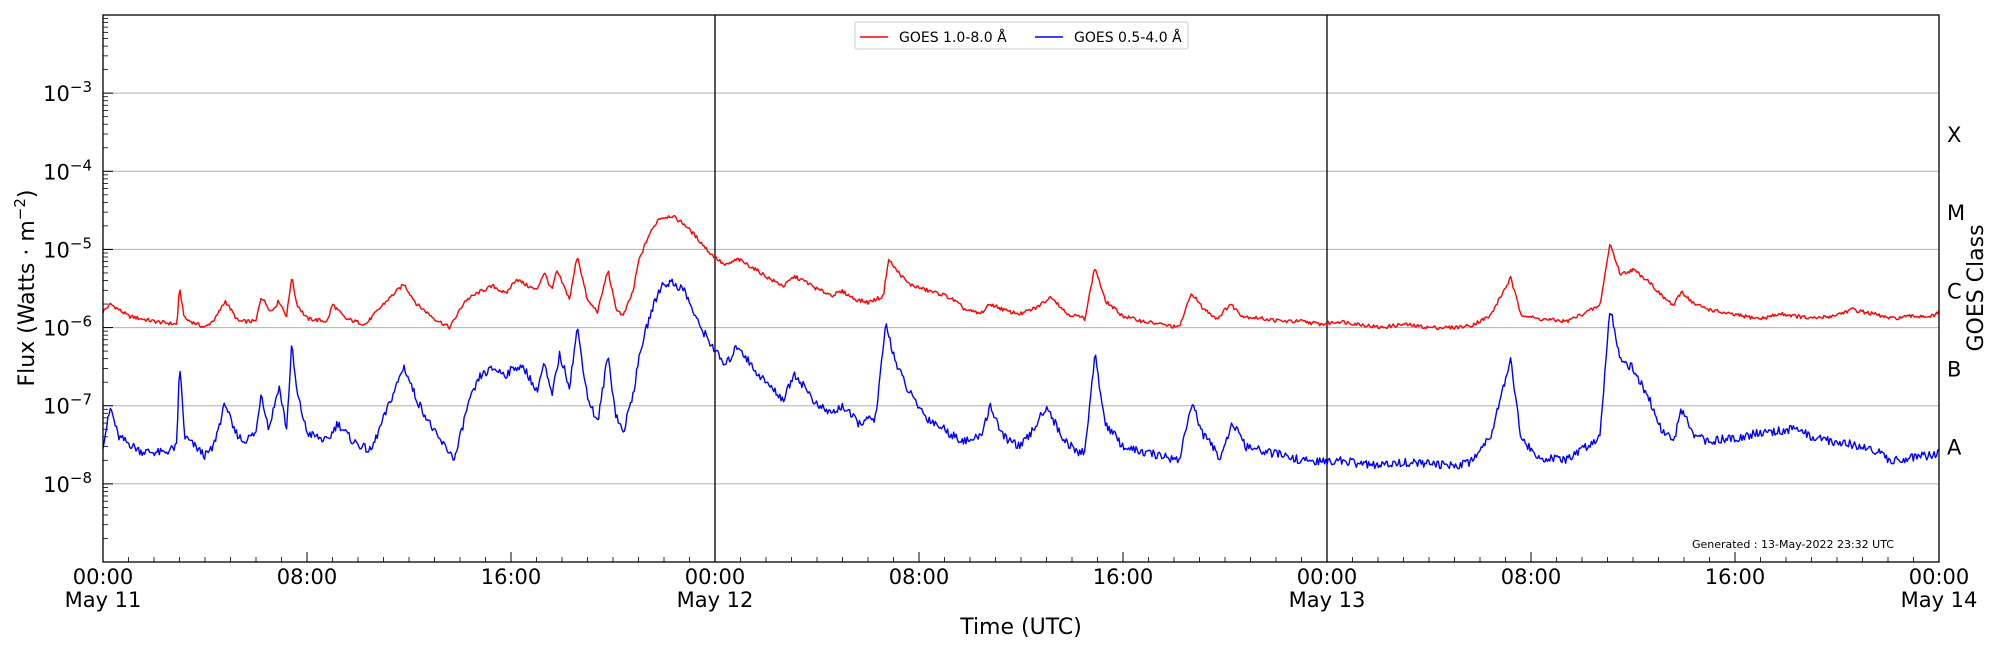 The width and height of the screenshot is (2000, 650). Describe the element at coordinates (1954, 369) in the screenshot. I see `goes-class-B: B` at that location.